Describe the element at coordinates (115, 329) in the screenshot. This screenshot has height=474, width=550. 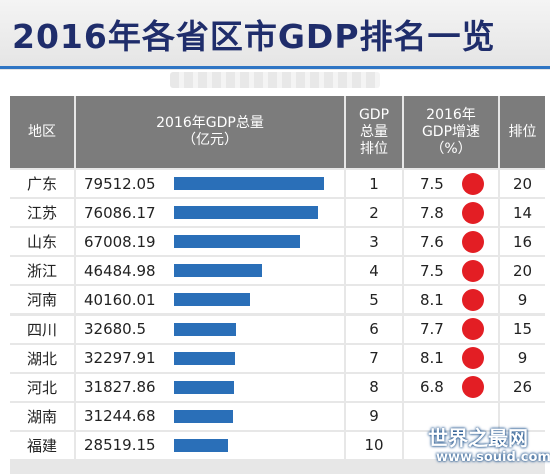
I see `gdp-value-label: 32680.5` at that location.